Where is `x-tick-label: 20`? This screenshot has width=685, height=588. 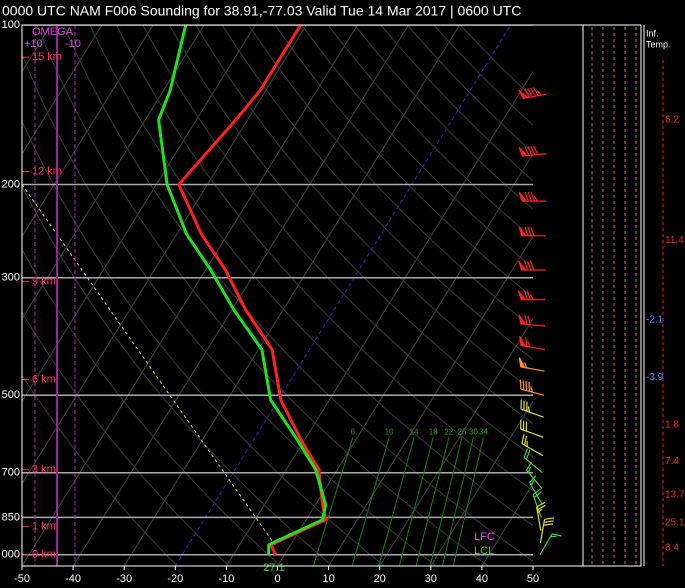 x-tick-label: 20 is located at coordinates (380, 579).